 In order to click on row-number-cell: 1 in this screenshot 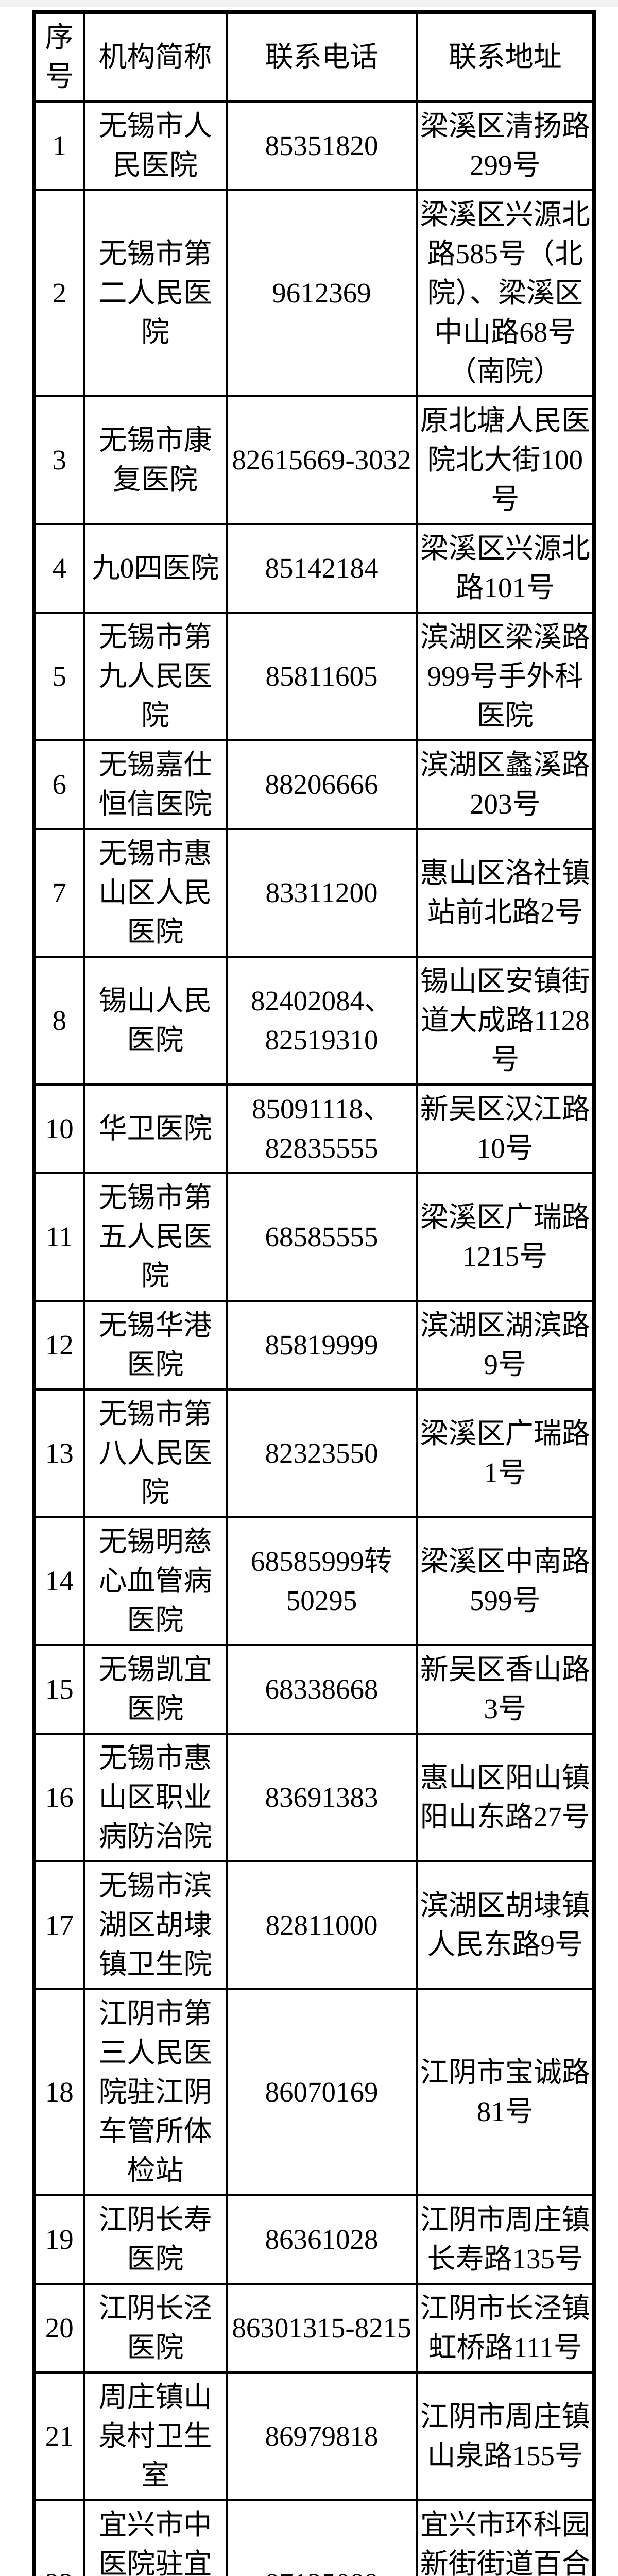, I will do `click(58, 145)`.